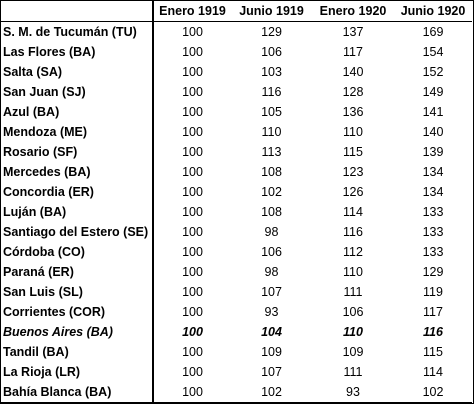  Describe the element at coordinates (433, 292) in the screenshot. I see `row-value-cell: 119` at that location.